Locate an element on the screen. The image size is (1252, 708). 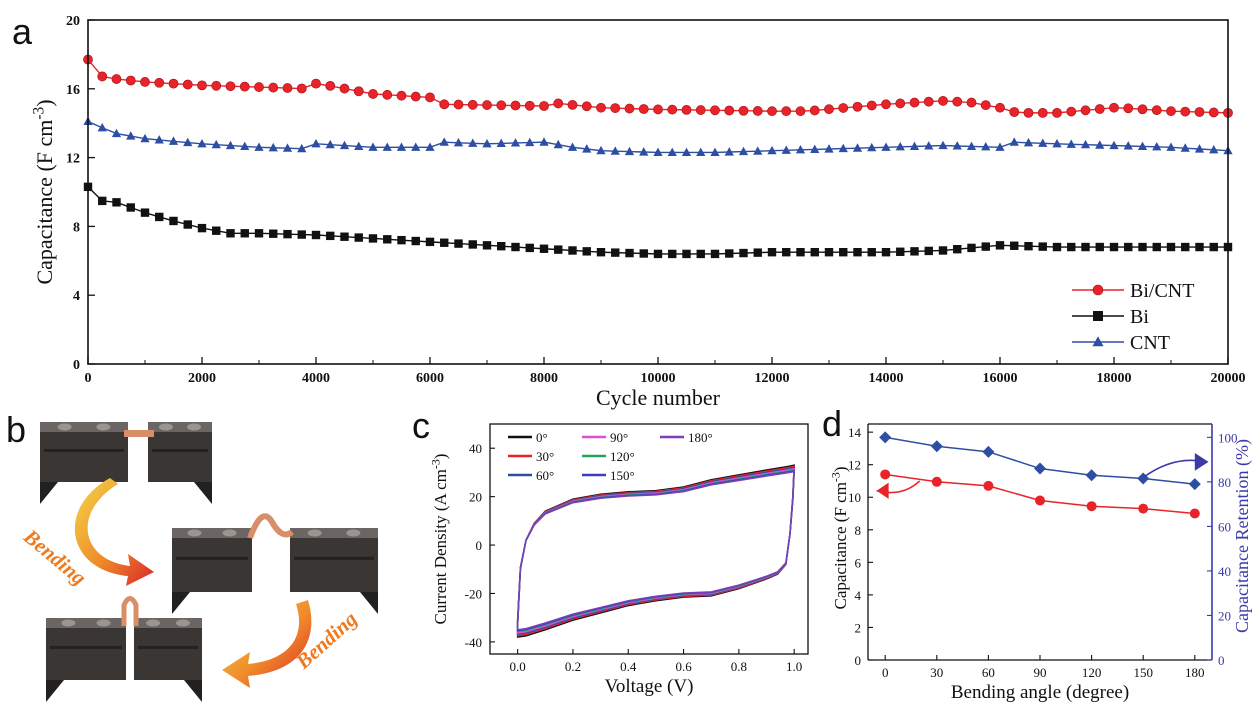
x-axis-label: Voltage (V) is located at coordinates (649, 686).